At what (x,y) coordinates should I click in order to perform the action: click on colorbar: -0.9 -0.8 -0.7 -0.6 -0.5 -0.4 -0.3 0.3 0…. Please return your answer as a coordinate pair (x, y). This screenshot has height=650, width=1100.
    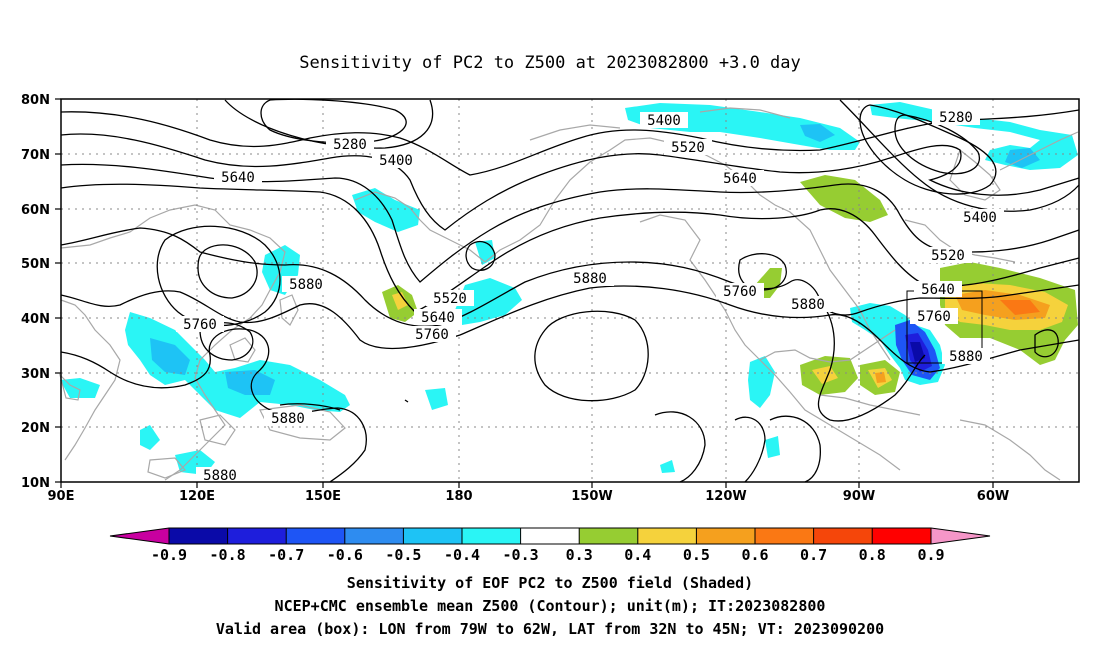
    Looking at the image, I should click on (550, 545).